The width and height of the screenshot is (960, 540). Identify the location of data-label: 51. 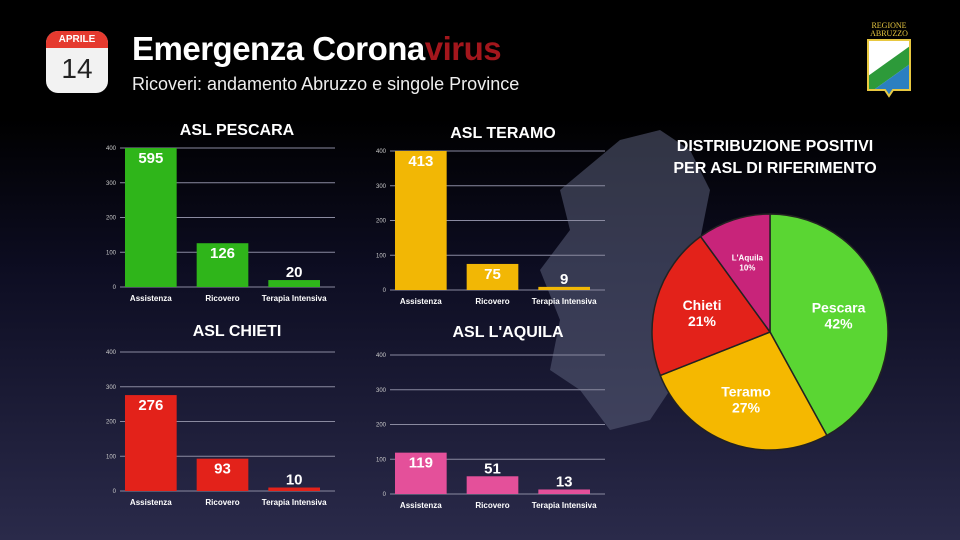
(492, 468).